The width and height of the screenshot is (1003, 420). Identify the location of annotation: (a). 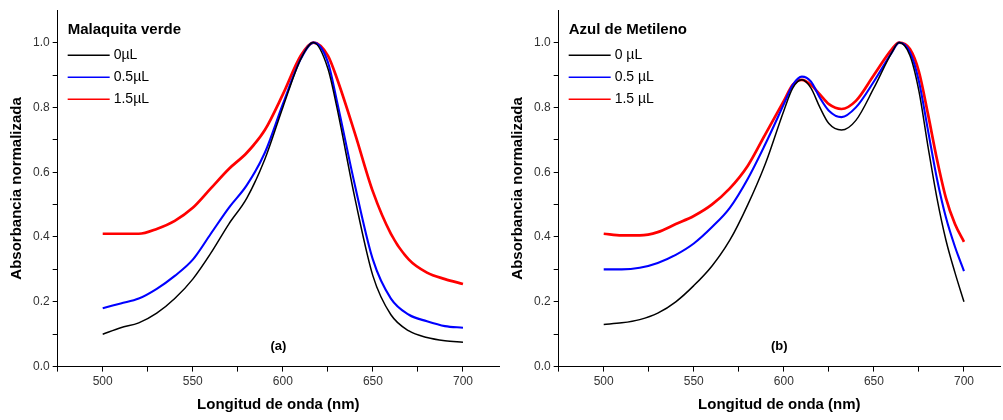
(278, 346).